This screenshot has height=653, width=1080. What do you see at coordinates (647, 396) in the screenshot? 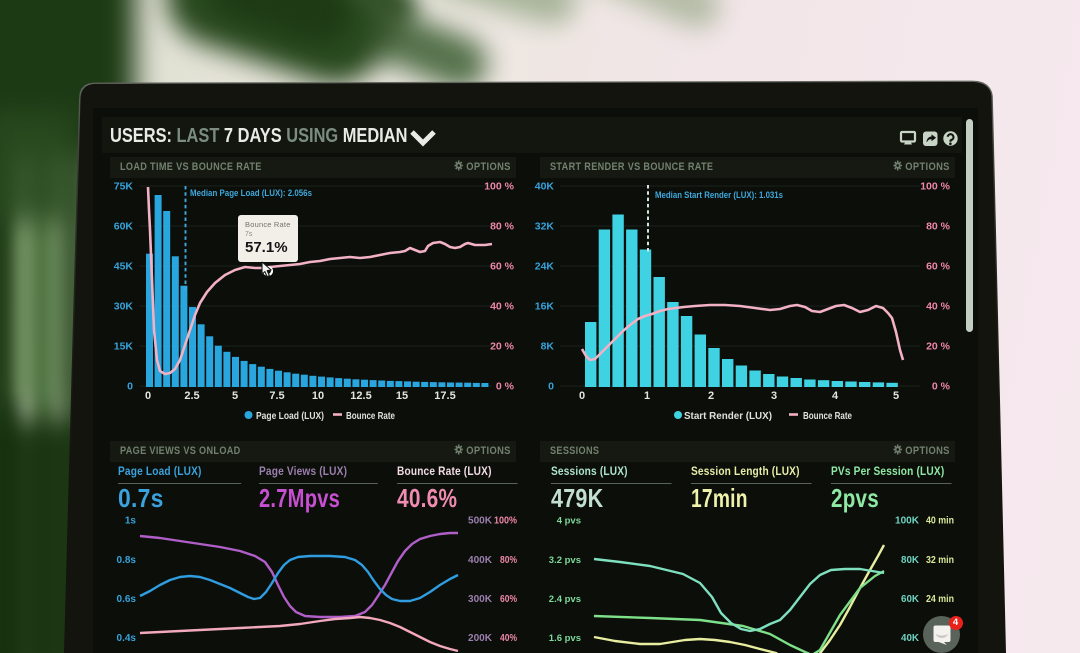
I see `svg-text: 1` at bounding box center [647, 396].